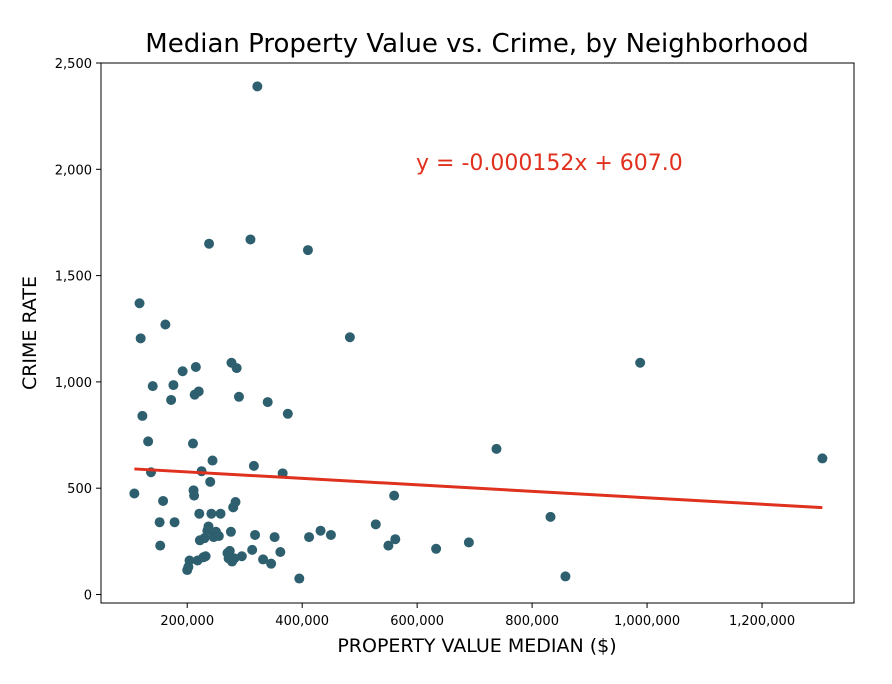 The height and width of the screenshot is (684, 892). What do you see at coordinates (417, 621) in the screenshot?
I see `x-tick-label: 600,000` at bounding box center [417, 621].